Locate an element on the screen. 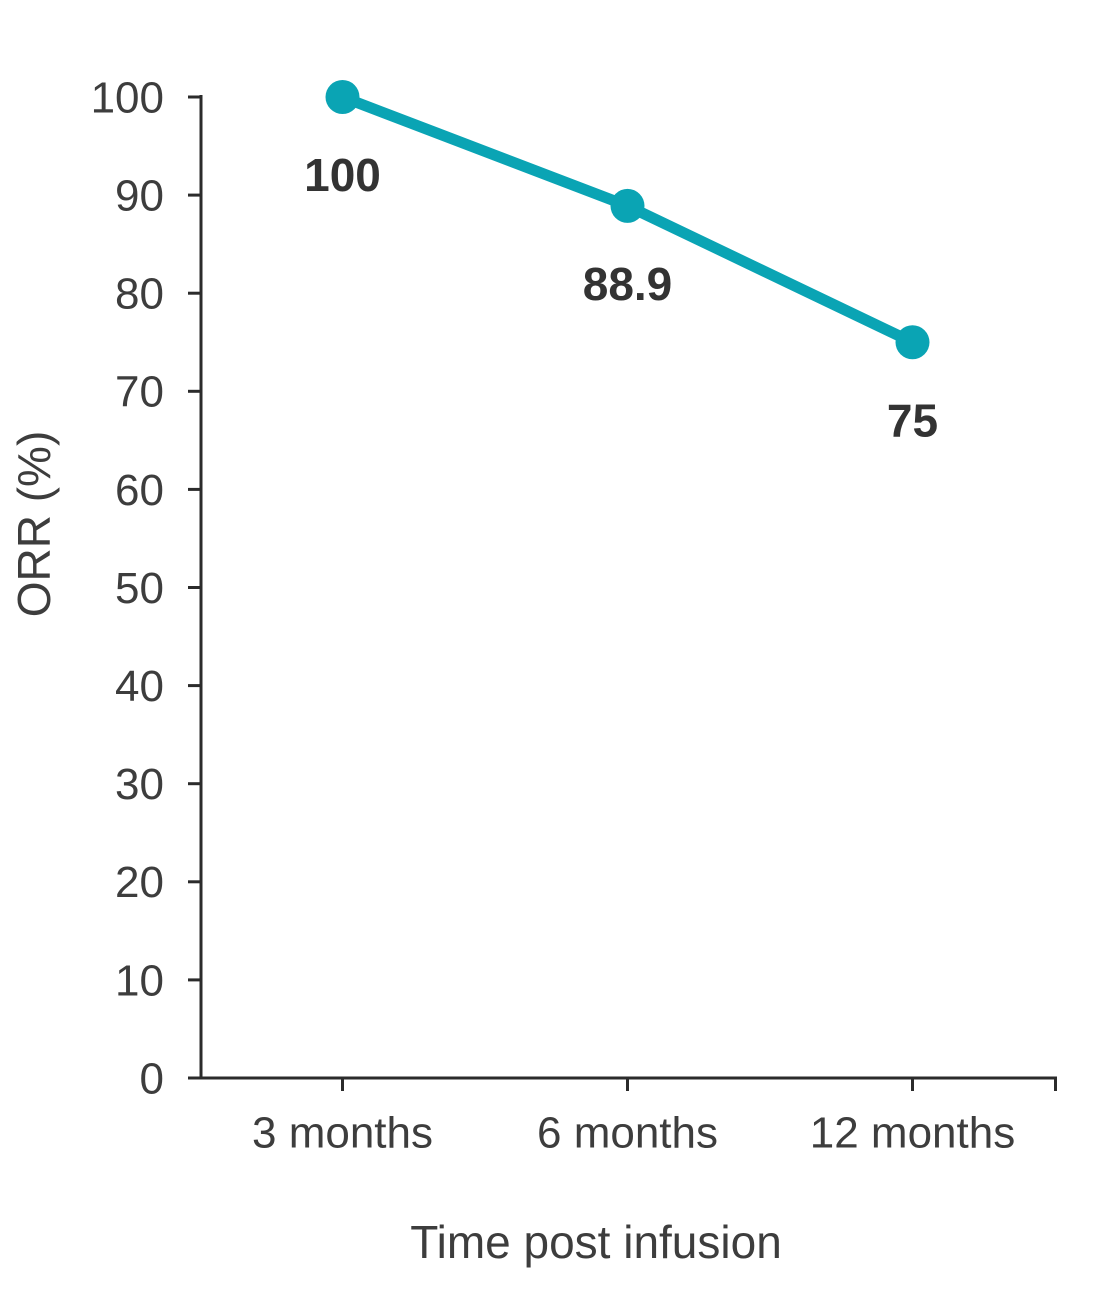 Image resolution: width=1120 pixels, height=1300 pixels. data-point-label: 75 is located at coordinates (912, 420).